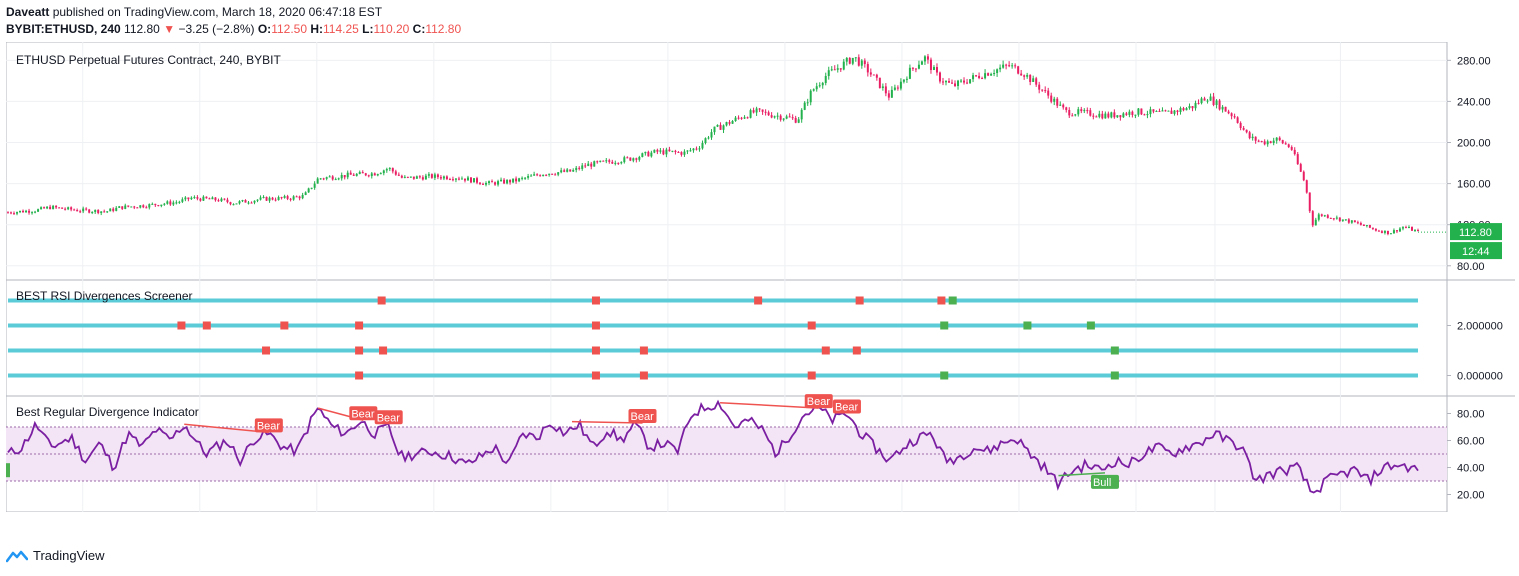 The height and width of the screenshot is (576, 1519). I want to click on price-tick-label: 280.00, so click(1474, 61).